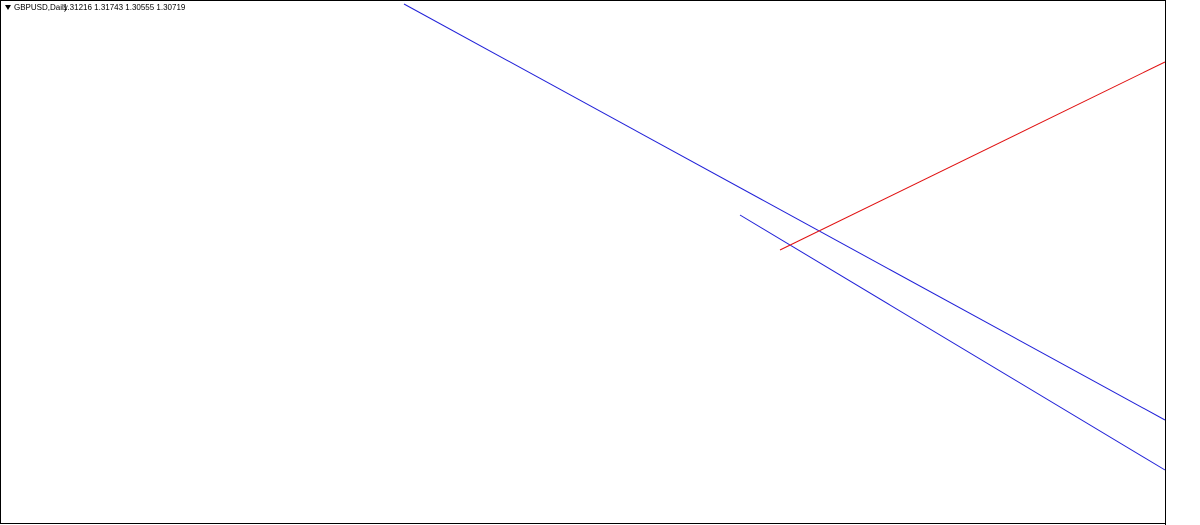 This screenshot has height=525, width=1200. Describe the element at coordinates (972, 156) in the screenshot. I see `trendline` at that location.